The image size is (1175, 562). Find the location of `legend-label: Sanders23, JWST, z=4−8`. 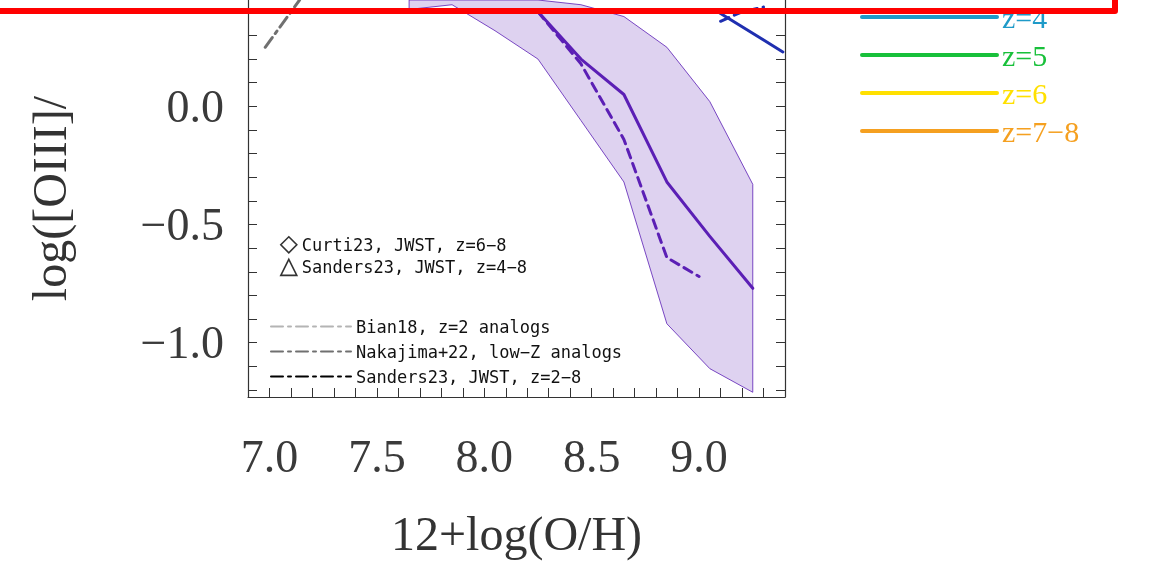

legend-label: Sanders23, JWST, z=4−8 is located at coordinates (414, 267).